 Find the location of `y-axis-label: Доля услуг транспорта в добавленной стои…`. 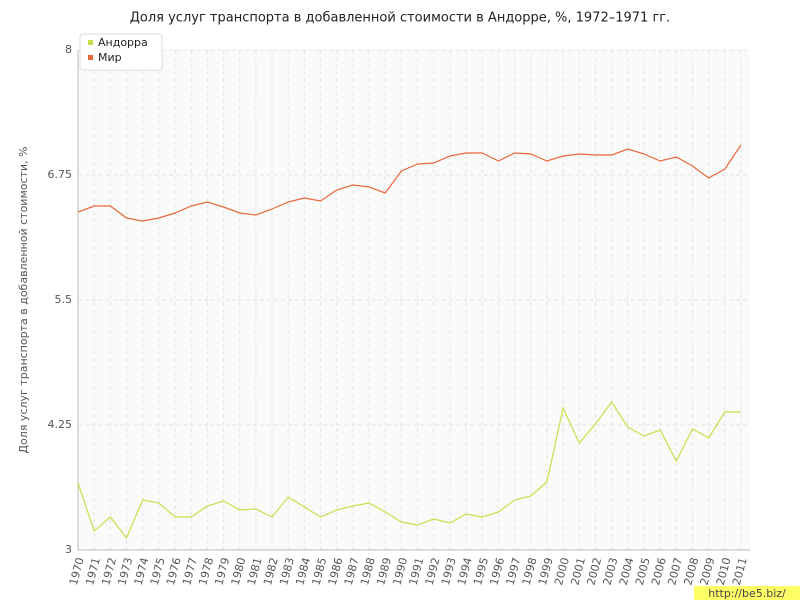

y-axis-label: Доля услуг транспорта в добавленной стои… is located at coordinates (23, 299).